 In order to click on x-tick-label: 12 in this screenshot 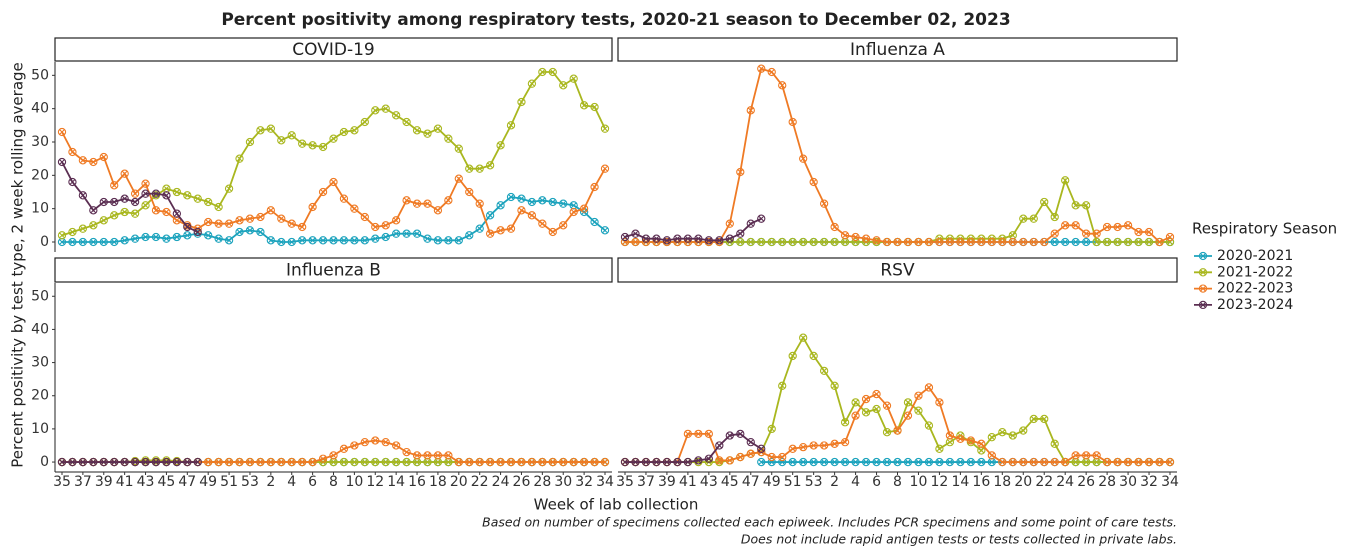, I will do `click(940, 482)`.